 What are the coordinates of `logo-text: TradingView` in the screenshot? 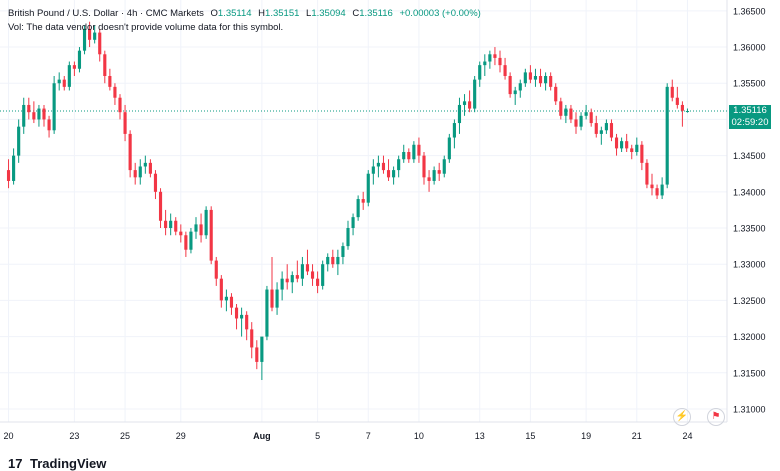 It's located at (68, 463).